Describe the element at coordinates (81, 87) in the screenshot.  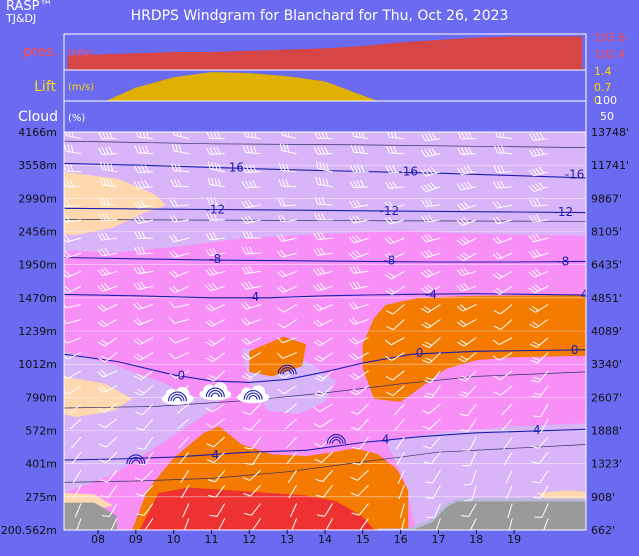
I see `lift-unit: (m/s)` at that location.